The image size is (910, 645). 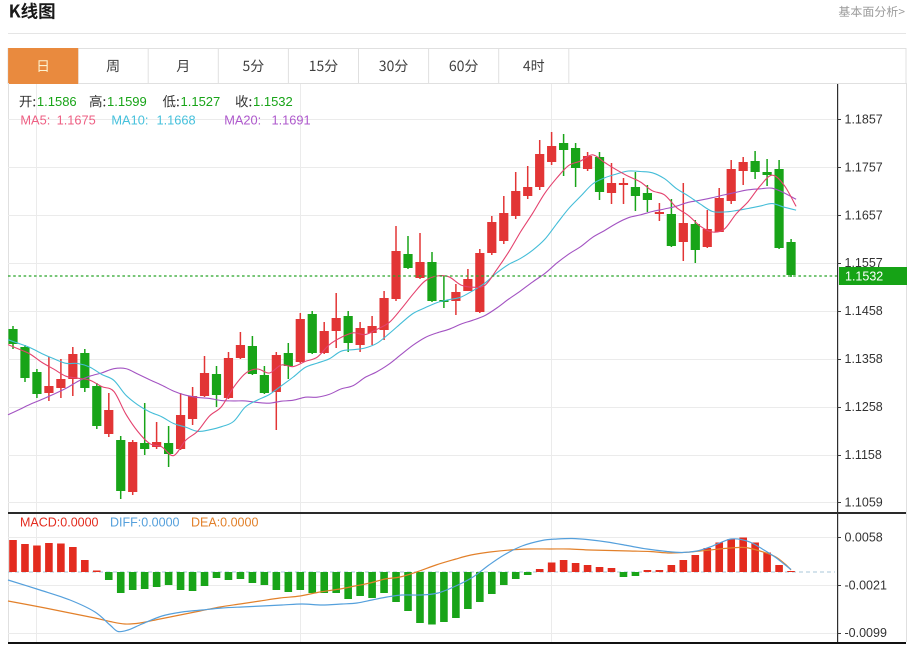 I want to click on svg-text: MA10:, so click(x=129, y=120).